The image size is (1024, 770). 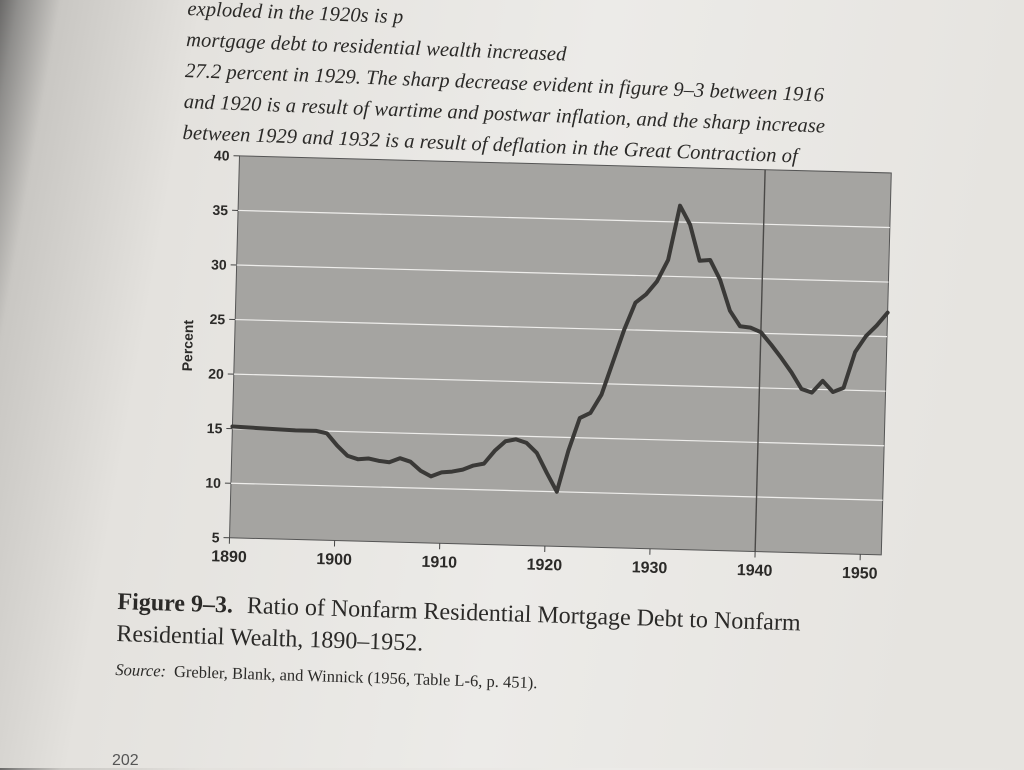 I want to click on page-number: 202, so click(x=125, y=761).